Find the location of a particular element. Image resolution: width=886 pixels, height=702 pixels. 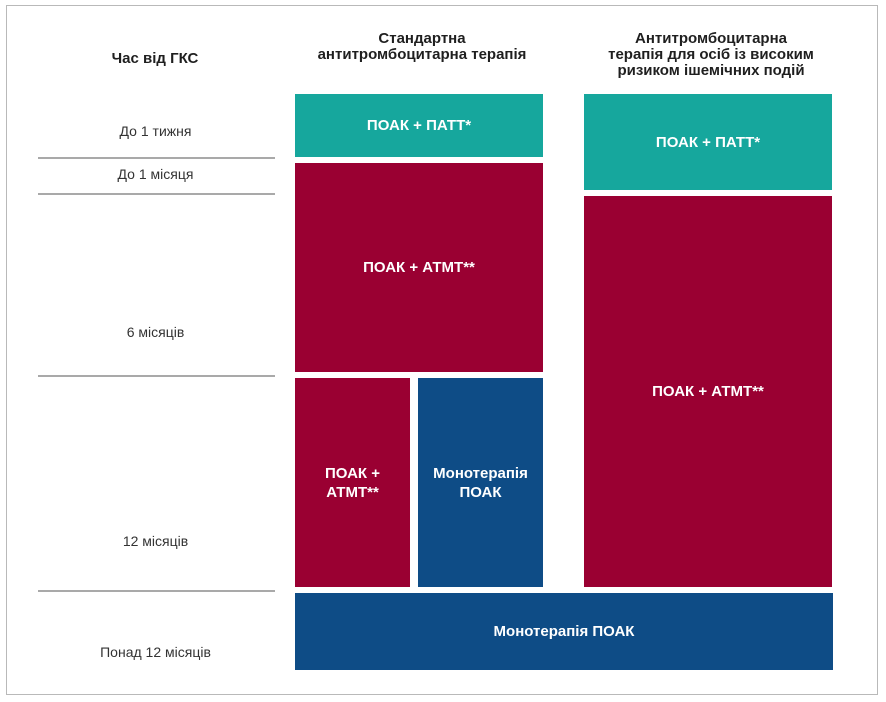

time-label-12-months: 12 місяців is located at coordinates (155, 541).